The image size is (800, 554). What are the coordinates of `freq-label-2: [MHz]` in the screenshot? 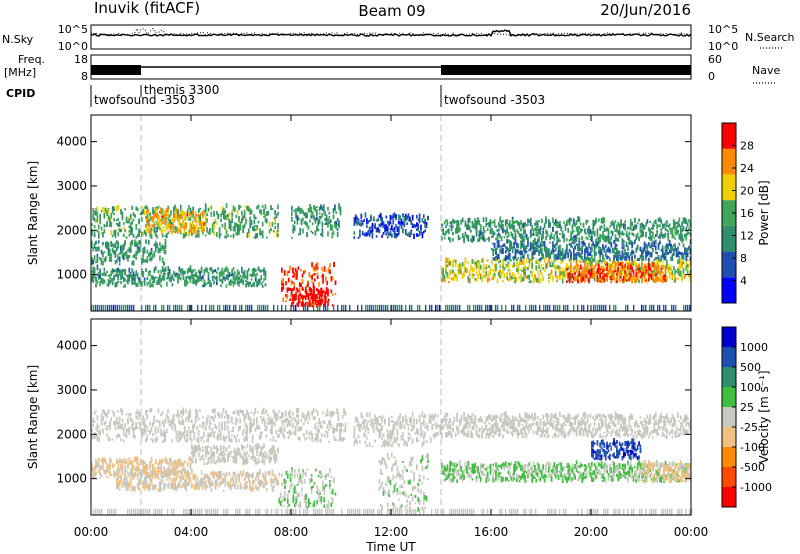 It's located at (20, 72).